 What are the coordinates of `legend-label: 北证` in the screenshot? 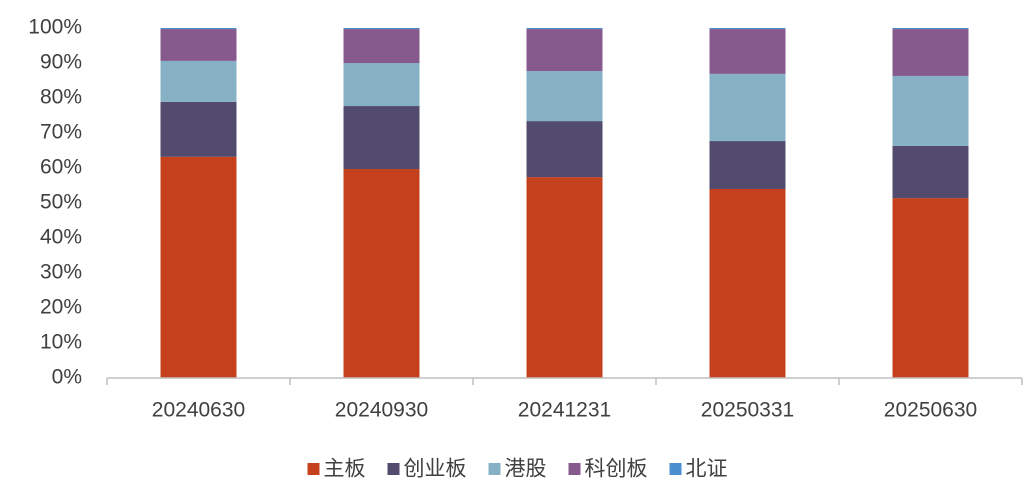 It's located at (707, 469).